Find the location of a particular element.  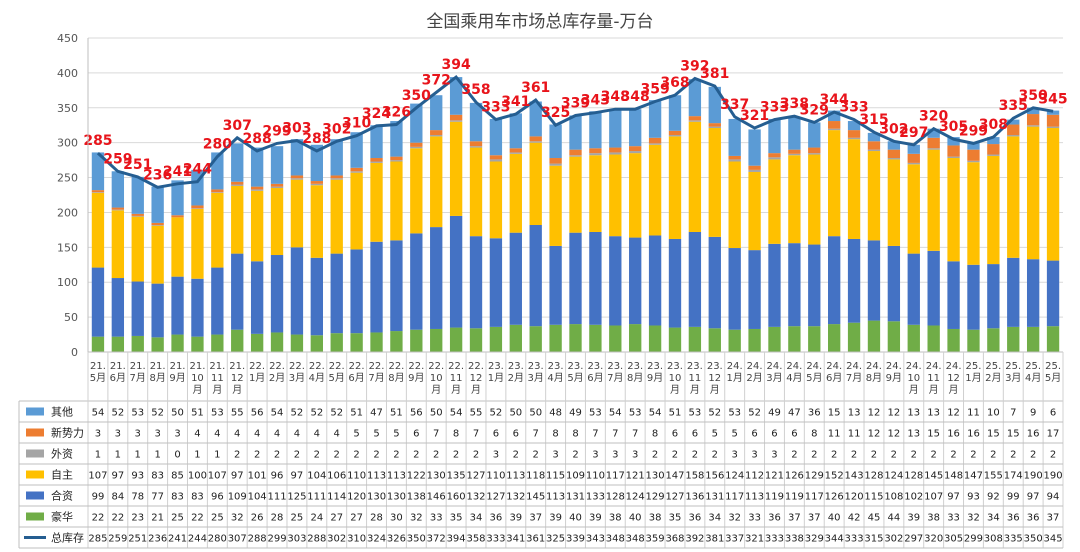

table-cell: 39 is located at coordinates (515, 518).